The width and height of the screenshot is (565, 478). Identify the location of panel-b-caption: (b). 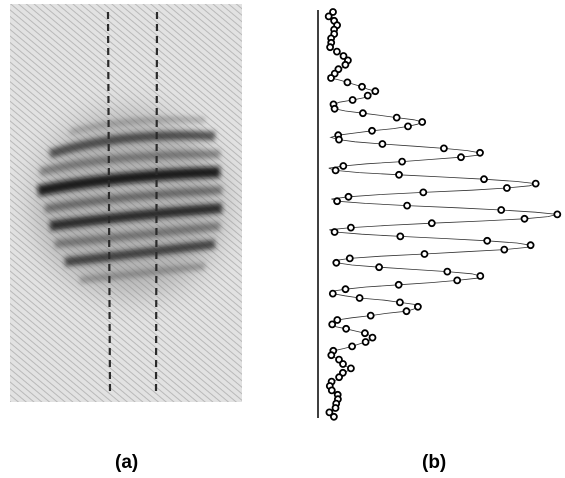
(434, 462).